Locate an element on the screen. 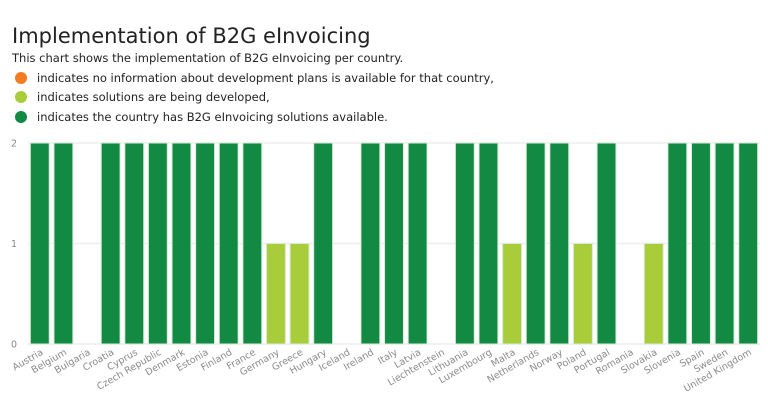 This screenshot has height=410, width=768. bar-malta is located at coordinates (512, 294).